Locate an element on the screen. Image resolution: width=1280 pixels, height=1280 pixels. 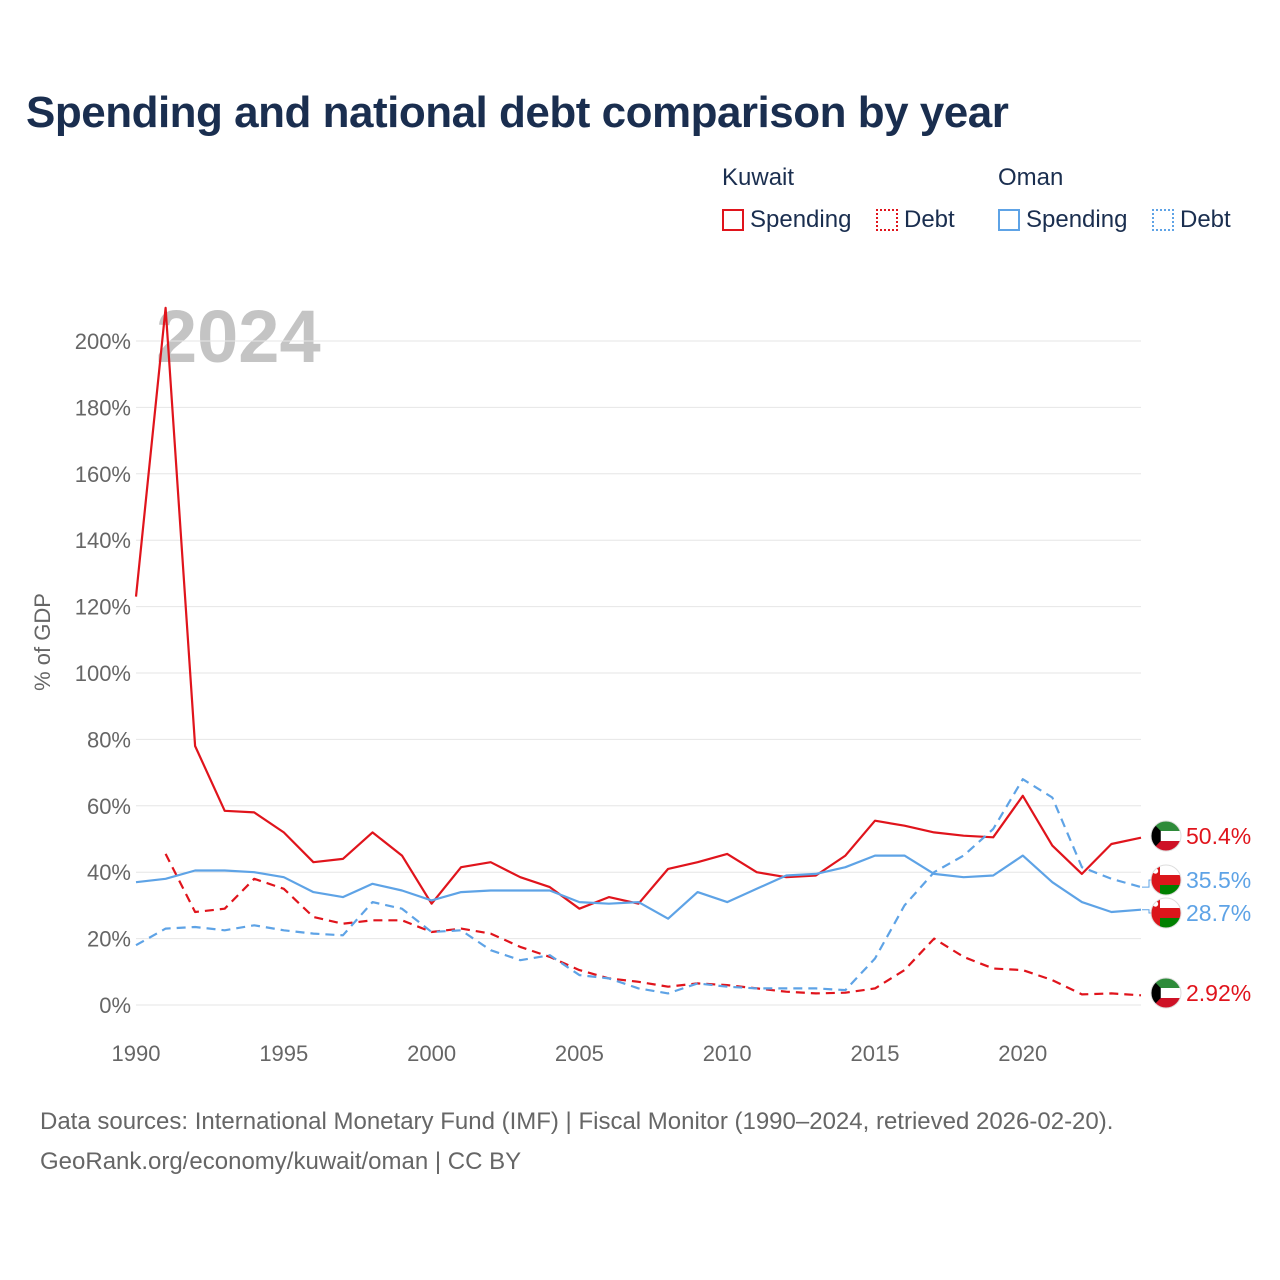
end-marker-oman-spending is located at coordinates (1166, 913).